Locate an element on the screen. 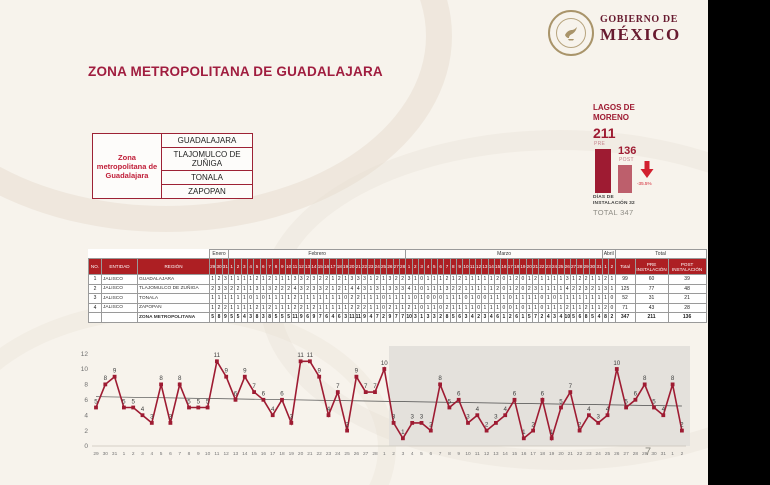 The width and height of the screenshot is (770, 485). cell-day-value: 4 is located at coordinates (599, 317).